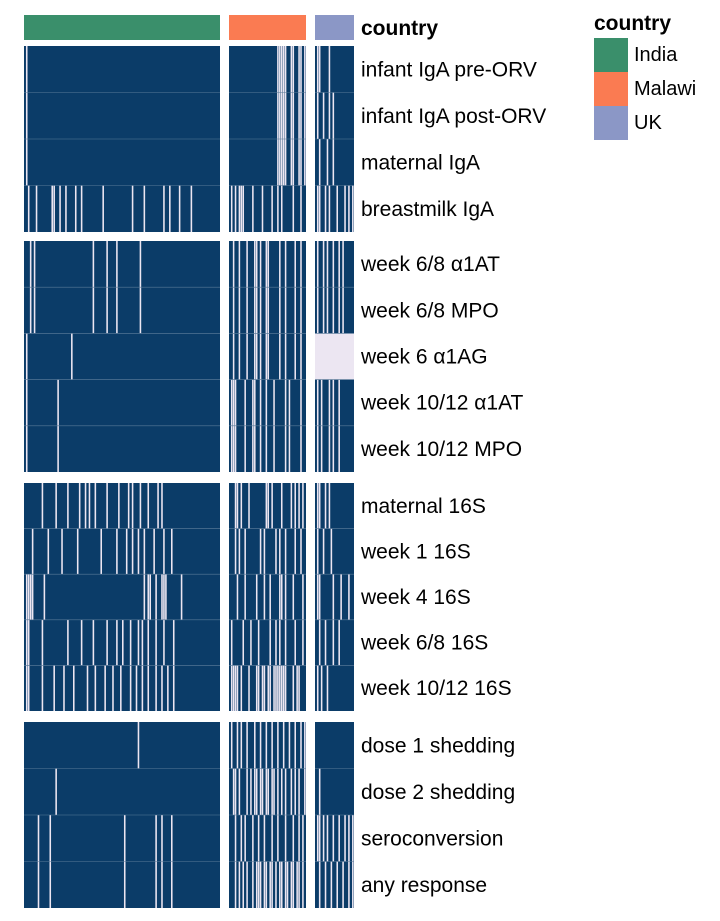  Describe the element at coordinates (122, 551) in the screenshot. I see `cell-block-week-1-16s-india` at that location.